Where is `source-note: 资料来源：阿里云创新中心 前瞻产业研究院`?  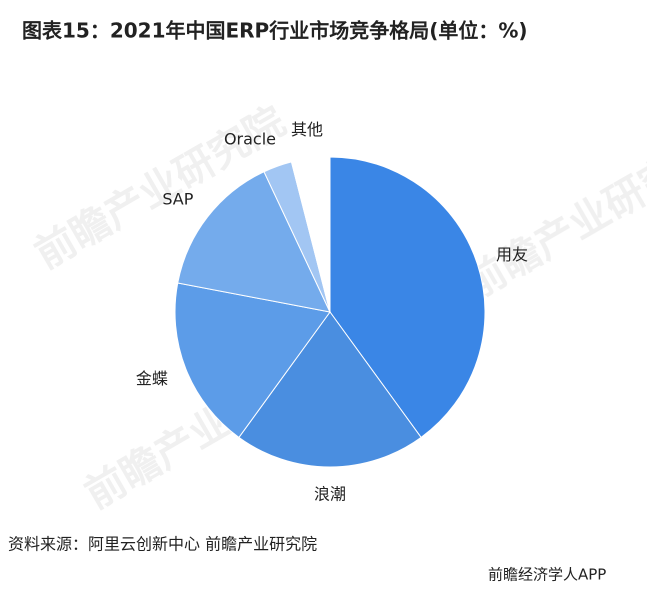 source-note: 资料来源：阿里云创新中心 前瞻产业研究院 is located at coordinates (162, 544).